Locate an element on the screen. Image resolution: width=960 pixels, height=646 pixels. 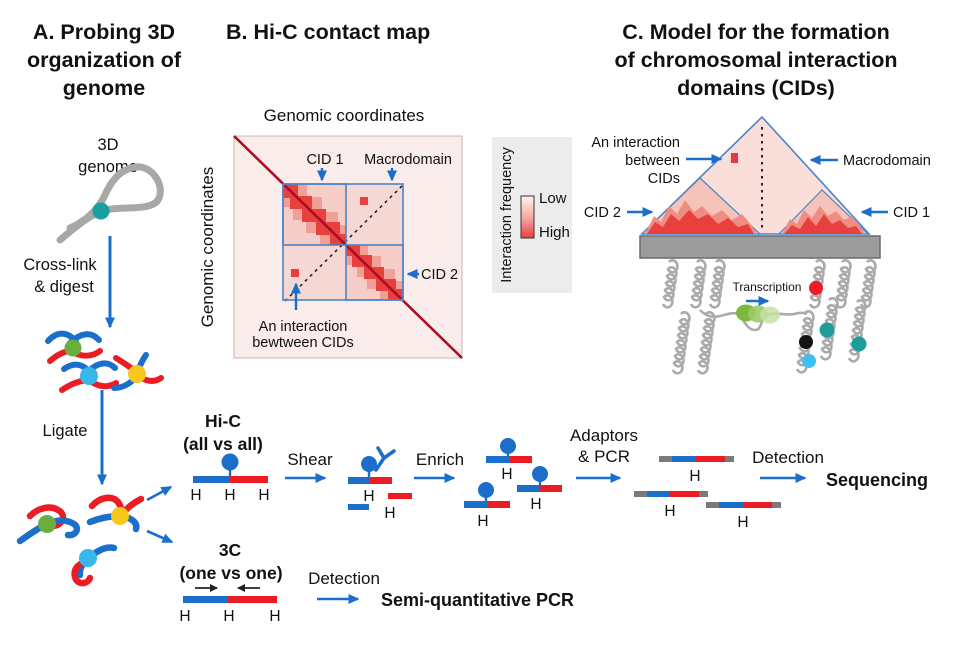
adaptors-label-line1: Adaptors is located at coordinates (604, 435).